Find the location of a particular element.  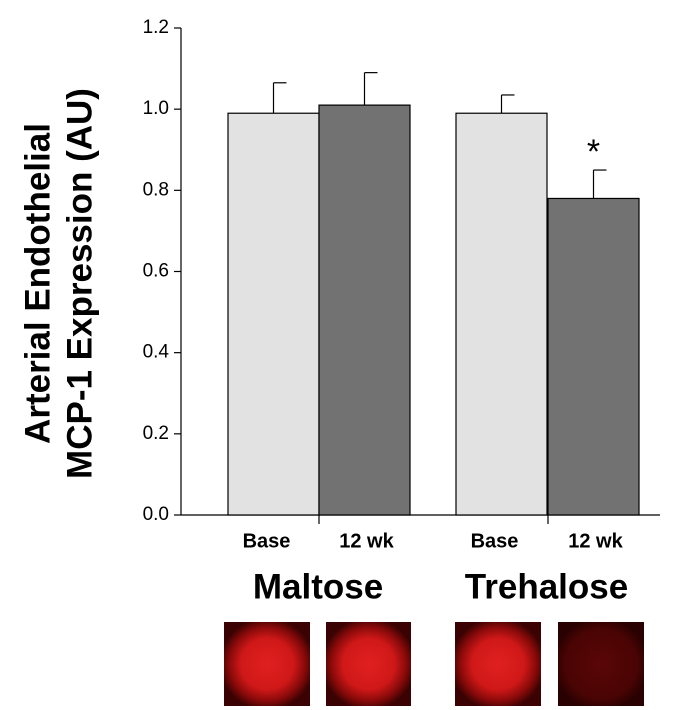

y-axis-label: Arterial Endothelial is located at coordinates (37, 283).